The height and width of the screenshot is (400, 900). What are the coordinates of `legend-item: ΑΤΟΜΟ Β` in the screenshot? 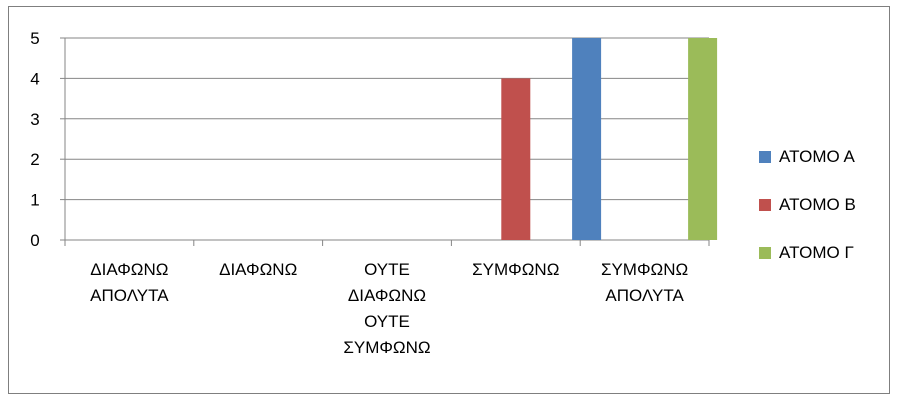 It's located at (829, 205).